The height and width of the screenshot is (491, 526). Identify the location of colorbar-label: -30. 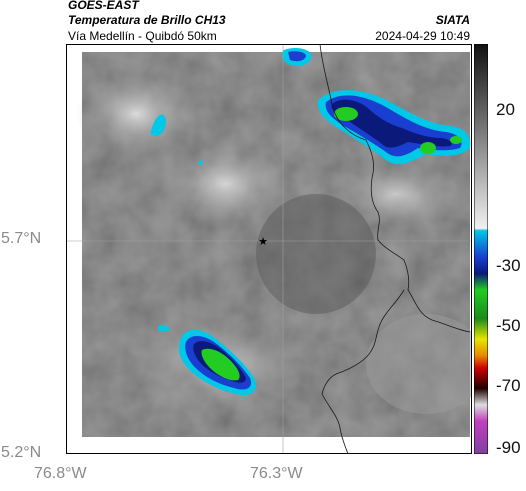
(508, 265).